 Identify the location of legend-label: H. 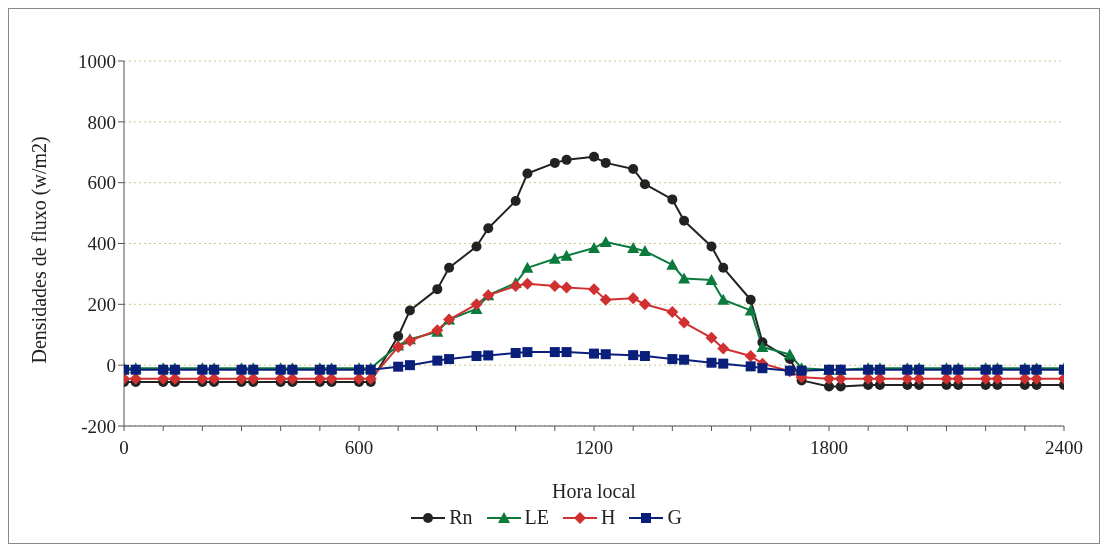
(608, 517).